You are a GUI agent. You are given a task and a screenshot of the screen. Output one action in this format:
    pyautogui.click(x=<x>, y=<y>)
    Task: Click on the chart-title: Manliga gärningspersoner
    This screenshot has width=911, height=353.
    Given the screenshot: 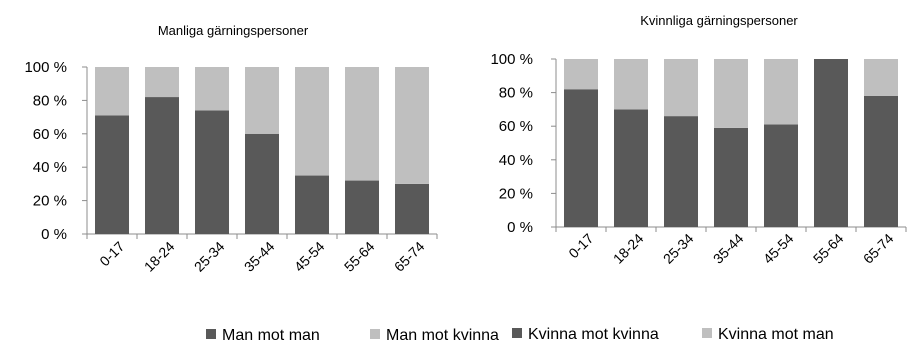 What is the action you would take?
    pyautogui.click(x=233, y=30)
    